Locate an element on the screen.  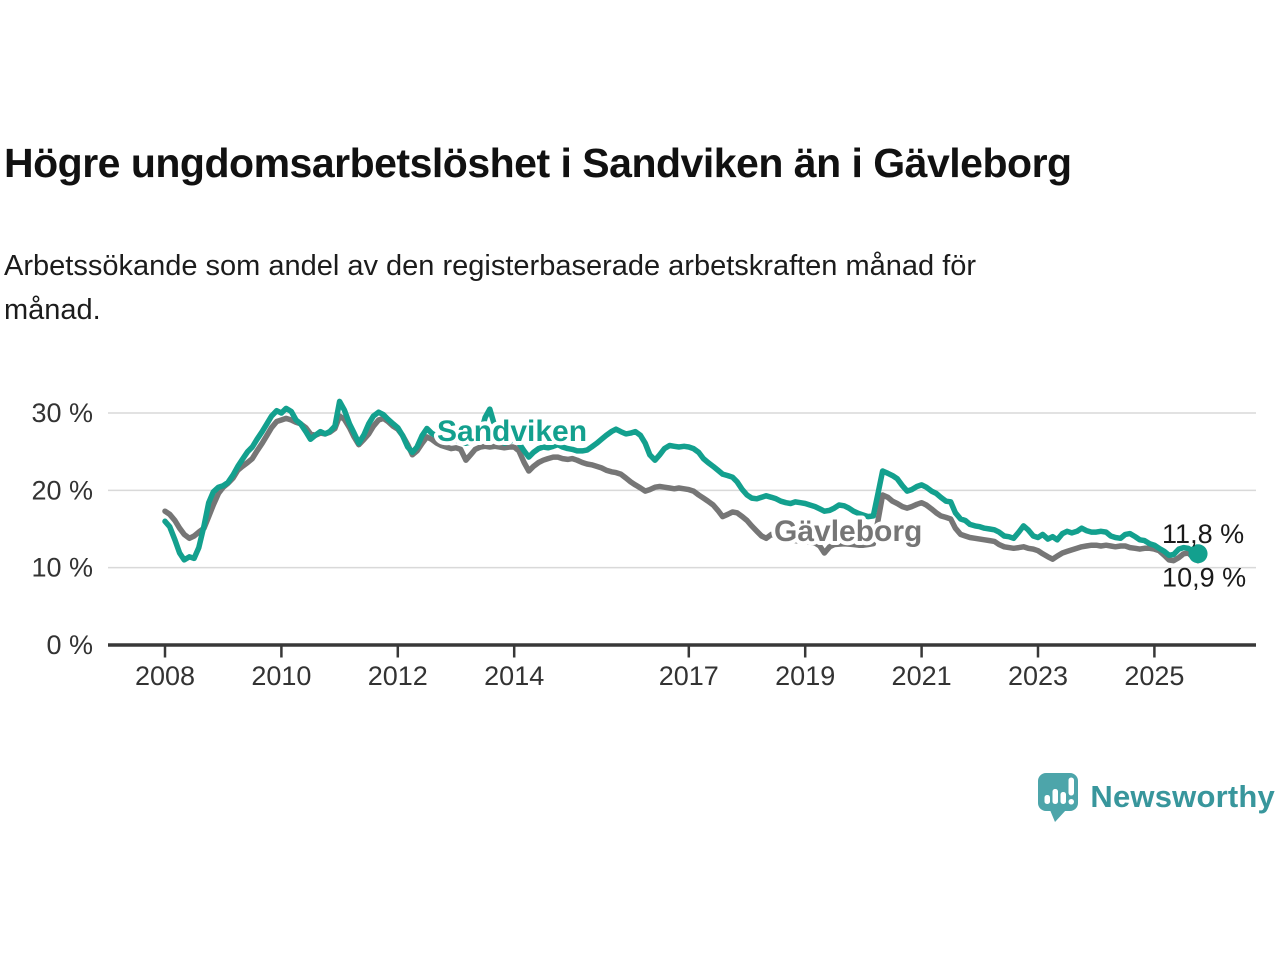
x-axis-label-2025: 2025 is located at coordinates (1154, 676).